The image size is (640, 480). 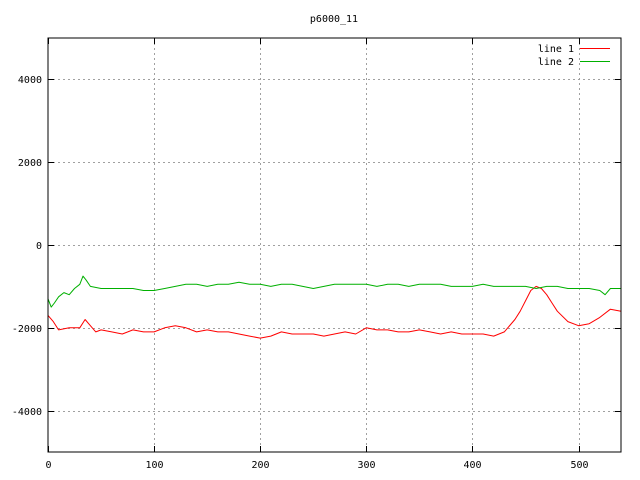 What do you see at coordinates (30, 80) in the screenshot?
I see `y-tick-label: 4000` at bounding box center [30, 80].